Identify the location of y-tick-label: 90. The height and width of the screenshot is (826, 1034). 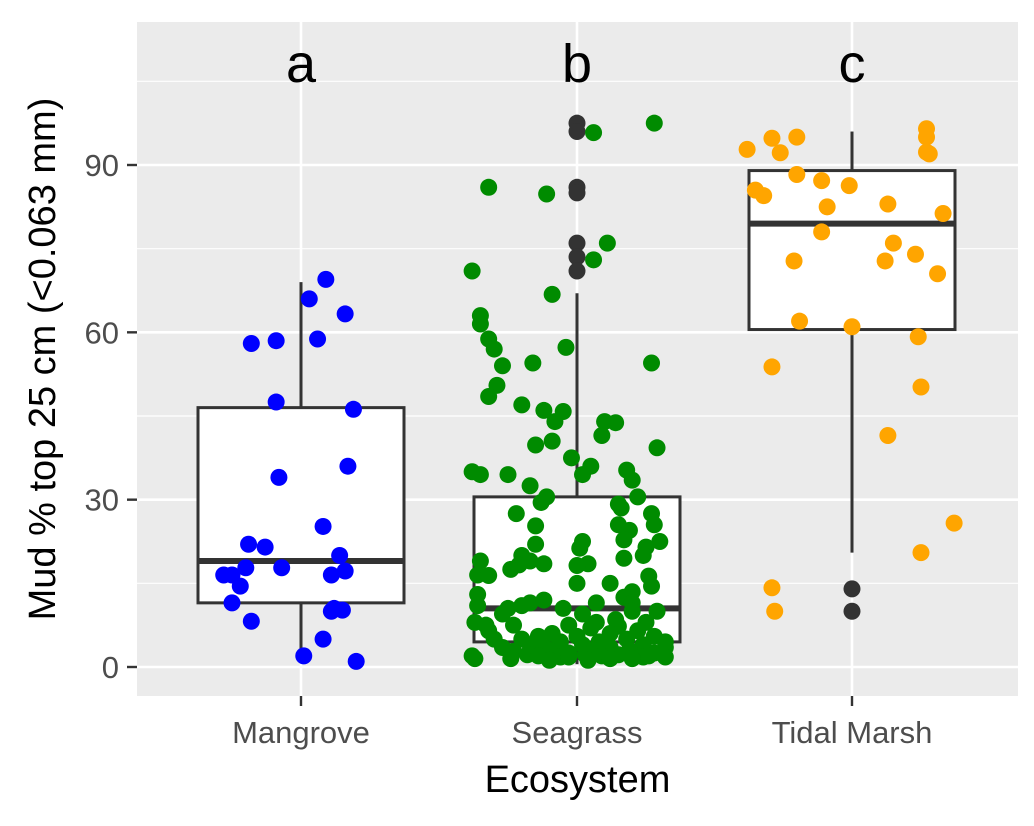
(102, 165).